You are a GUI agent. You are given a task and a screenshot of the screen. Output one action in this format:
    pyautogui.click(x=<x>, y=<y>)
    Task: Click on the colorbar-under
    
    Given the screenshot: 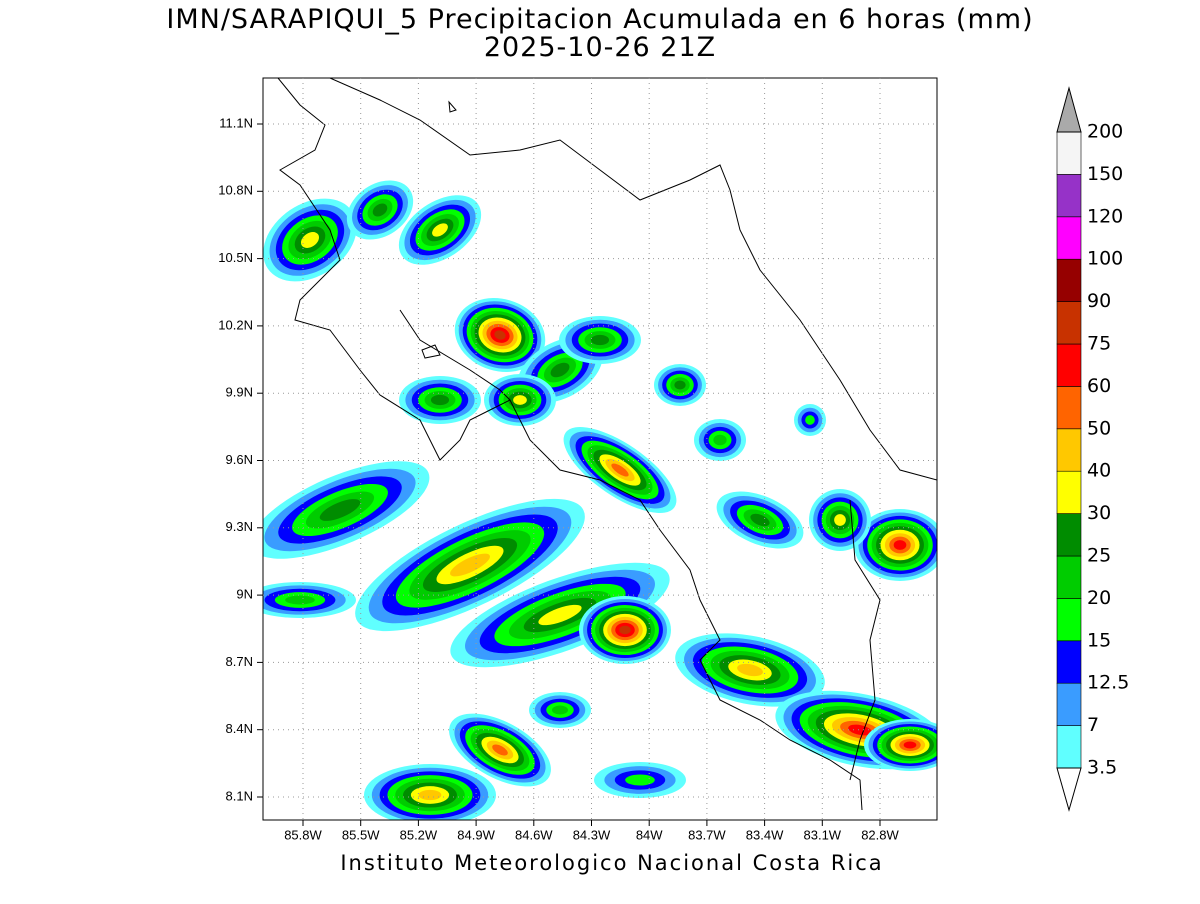 What is the action you would take?
    pyautogui.click(x=1069, y=789)
    